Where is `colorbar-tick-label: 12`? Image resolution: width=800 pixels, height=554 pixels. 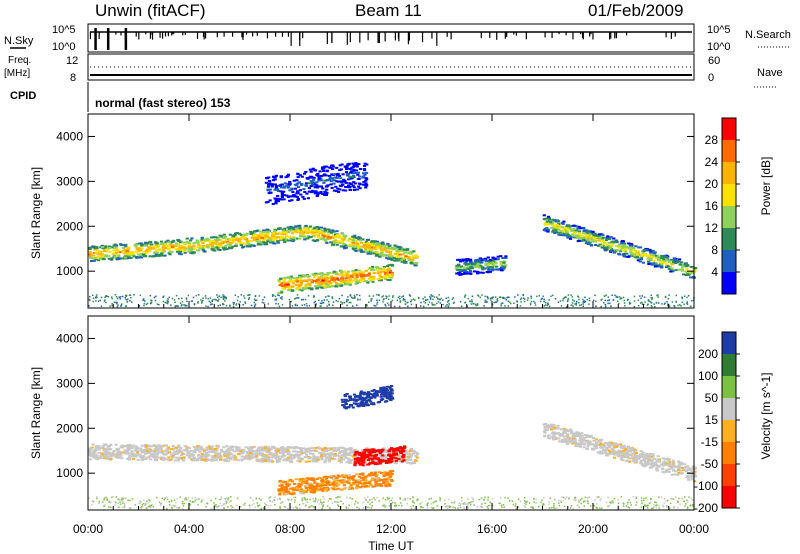 colorbar-tick-label: 12 is located at coordinates (712, 228).